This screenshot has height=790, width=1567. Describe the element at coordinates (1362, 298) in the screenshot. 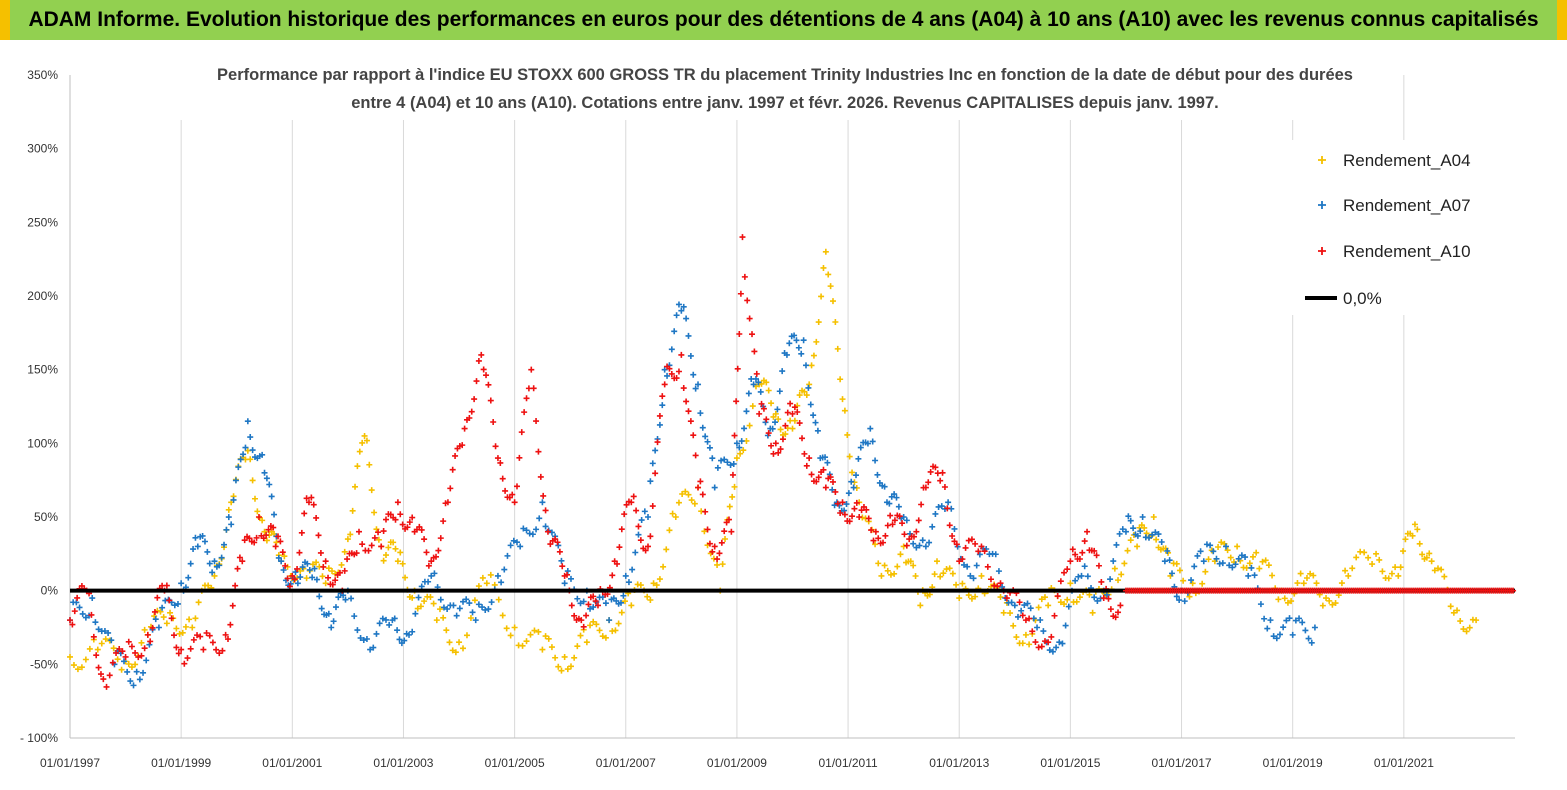

I see `legend-label: 0,0%` at that location.